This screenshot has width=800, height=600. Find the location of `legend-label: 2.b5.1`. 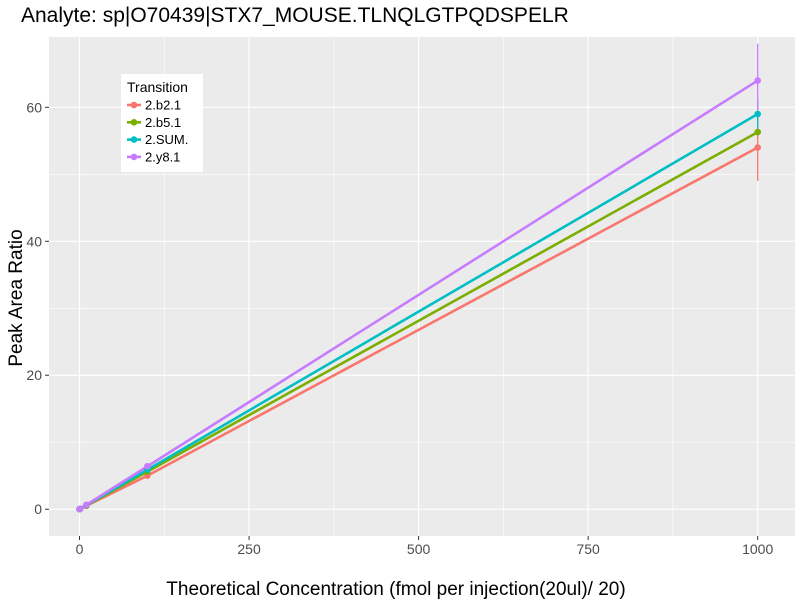

legend-label: 2.b5.1 is located at coordinates (163, 122).